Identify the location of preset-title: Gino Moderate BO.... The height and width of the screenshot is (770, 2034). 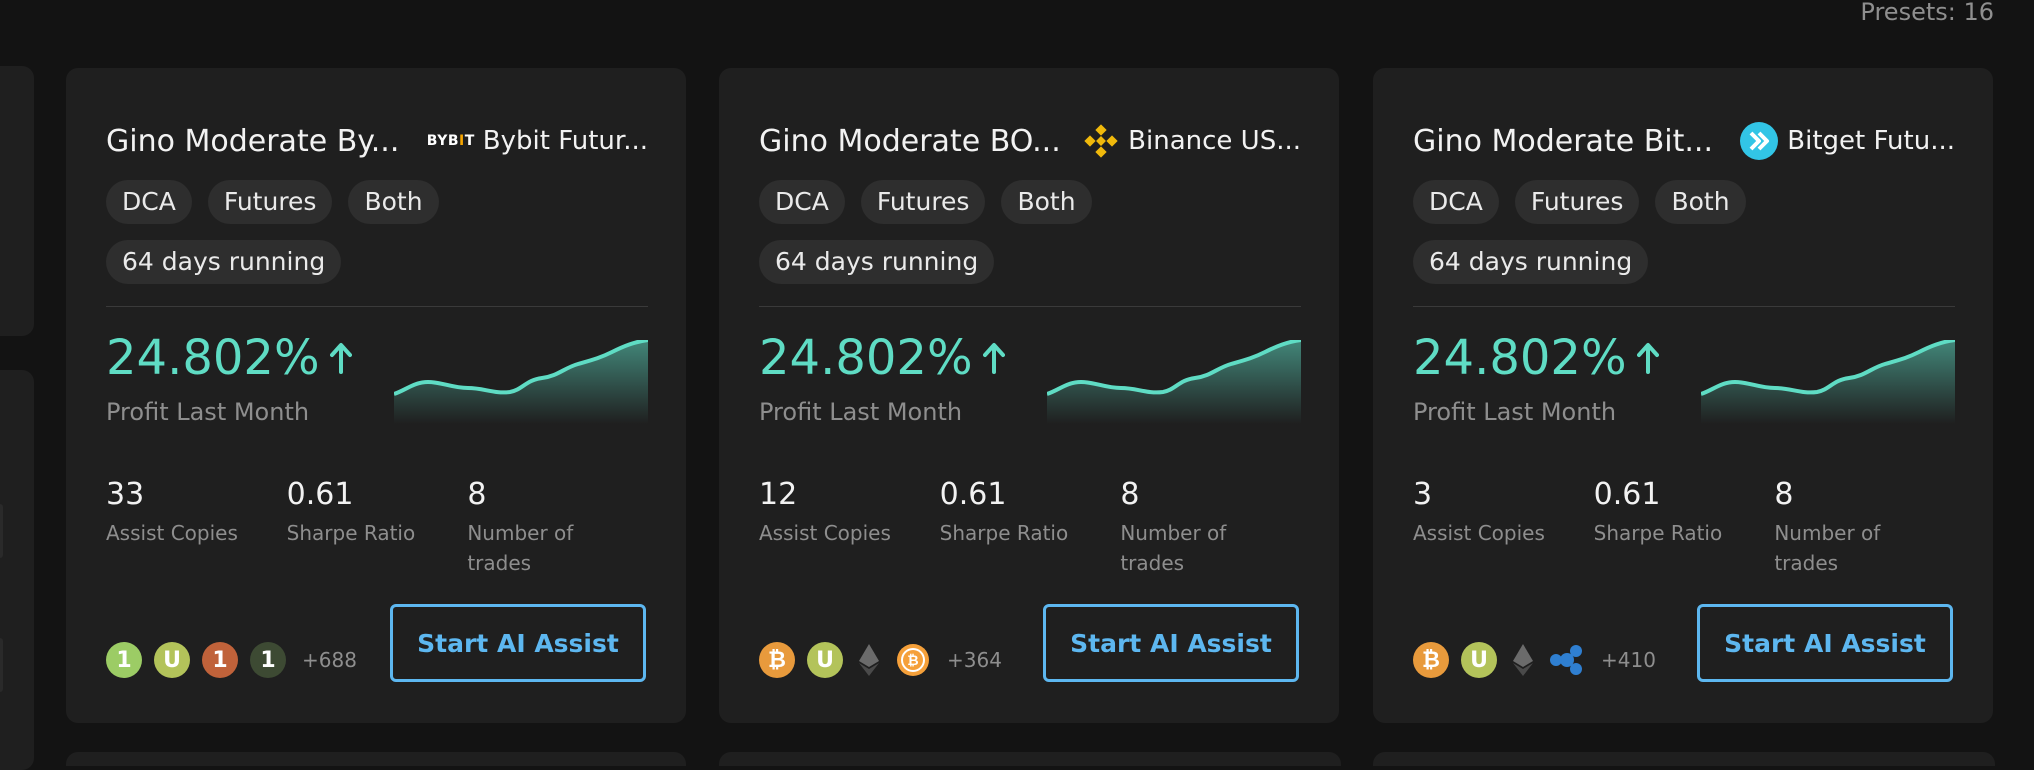
(910, 141).